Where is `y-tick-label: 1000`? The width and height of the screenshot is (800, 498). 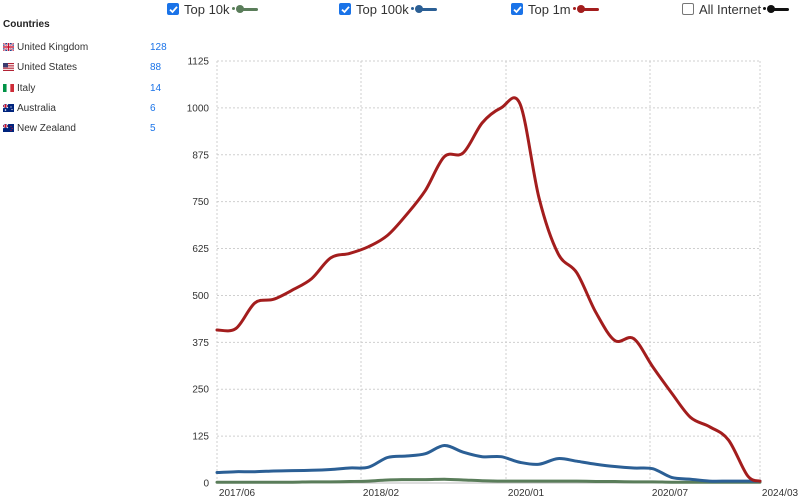 y-tick-label: 1000 is located at coordinates (198, 108).